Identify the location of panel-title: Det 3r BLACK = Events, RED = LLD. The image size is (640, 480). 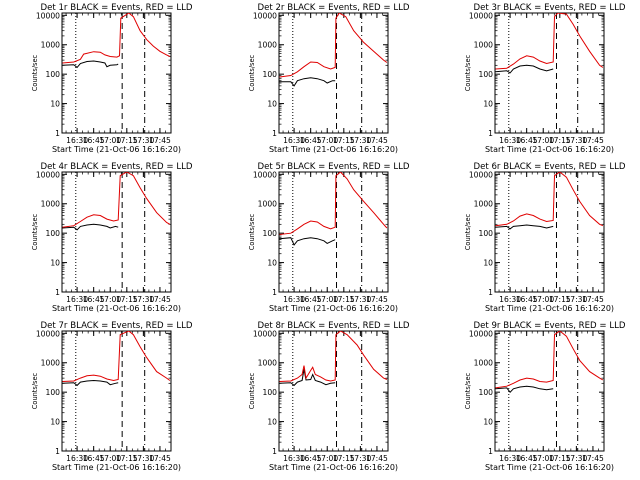
(549, 8).